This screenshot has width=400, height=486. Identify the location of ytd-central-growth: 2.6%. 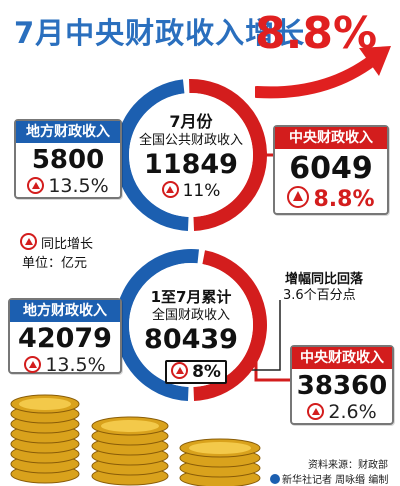
(342, 412).